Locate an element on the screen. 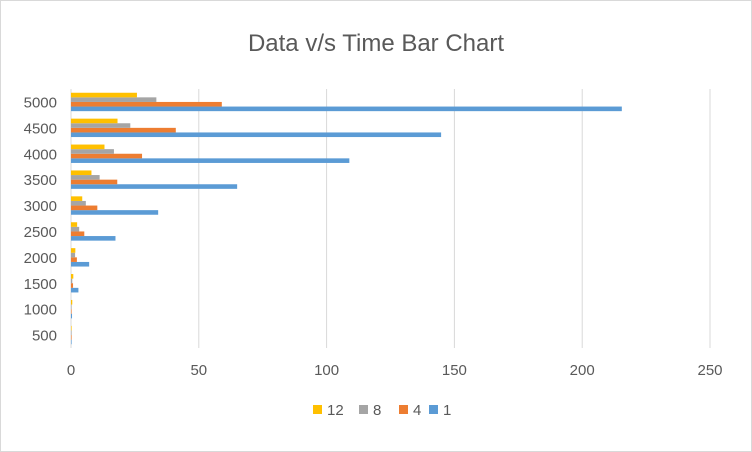  y-axis-ticks: 500 1000 1500 2000 2500 3000 3500 4000 4500 5000 is located at coordinates (40, 219).